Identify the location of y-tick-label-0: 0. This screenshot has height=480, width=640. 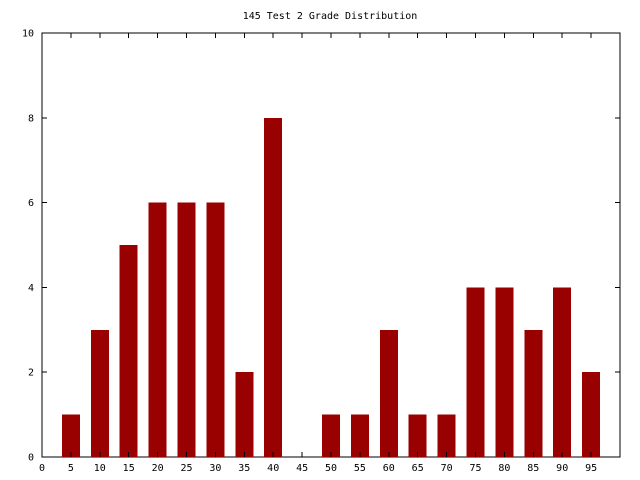
(31, 458).